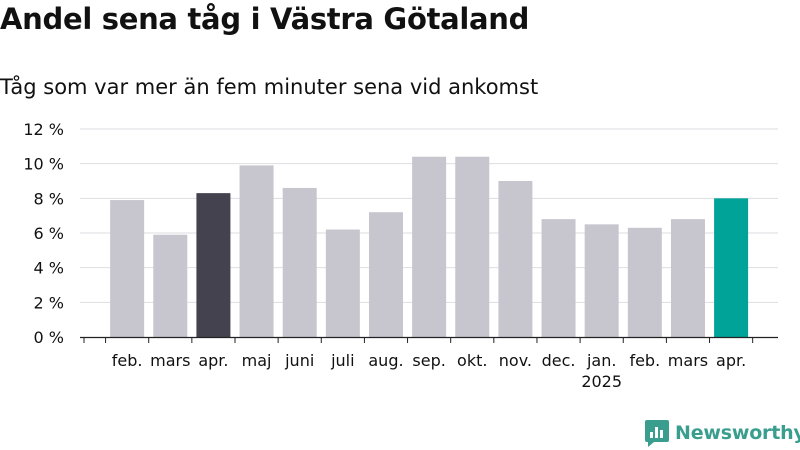 The width and height of the screenshot is (800, 450). I want to click on y-tick-label: 12 %, so click(43, 129).